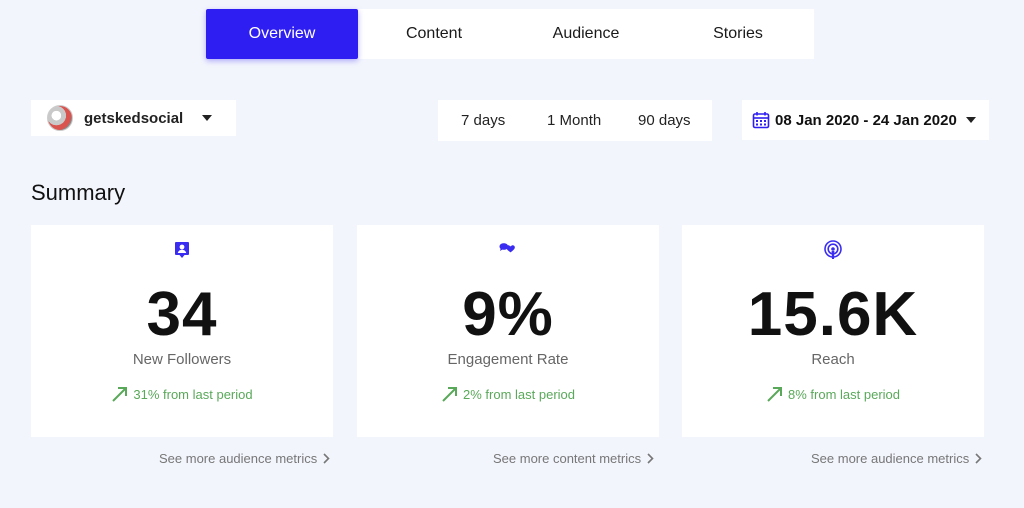 This screenshot has height=508, width=1024. What do you see at coordinates (182, 359) in the screenshot?
I see `metric-label: New Followers` at bounding box center [182, 359].